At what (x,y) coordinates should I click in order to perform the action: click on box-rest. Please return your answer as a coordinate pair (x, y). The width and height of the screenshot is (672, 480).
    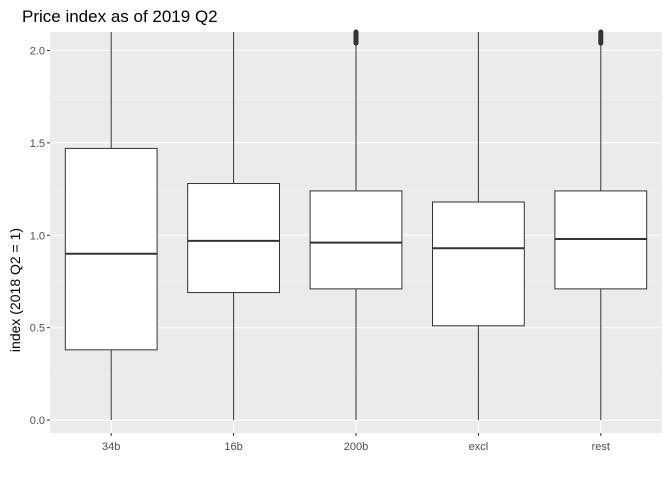
    Looking at the image, I should click on (601, 225).